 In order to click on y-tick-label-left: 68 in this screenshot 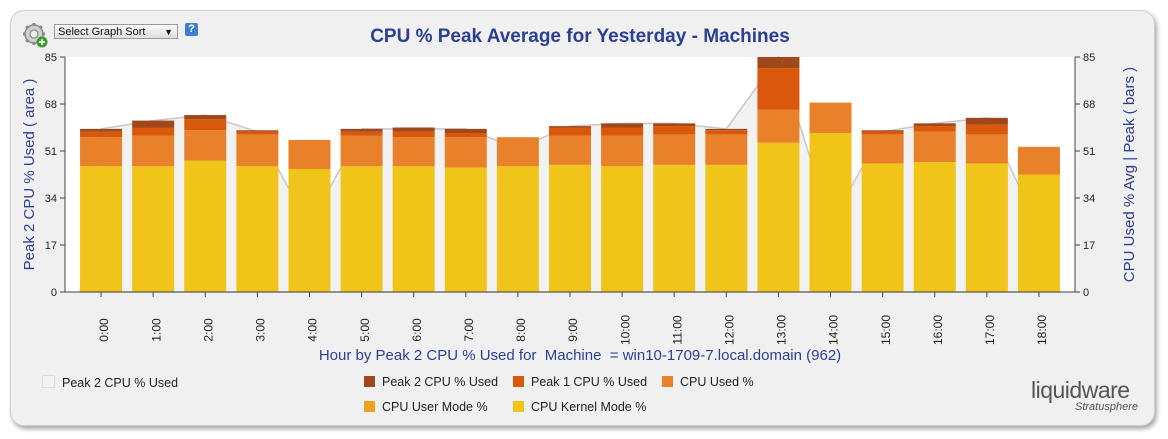, I will do `click(51, 105)`.